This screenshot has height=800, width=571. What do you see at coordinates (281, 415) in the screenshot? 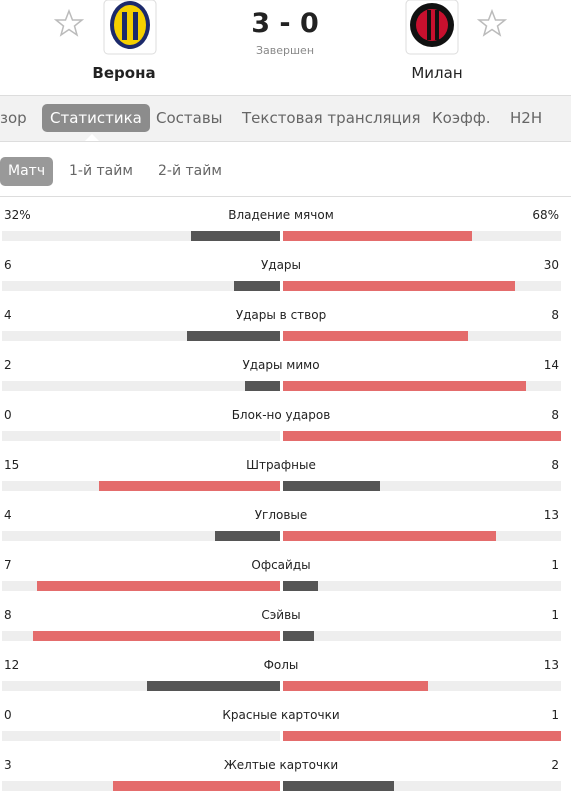
I see `stat-label: Блок-но ударов` at bounding box center [281, 415].